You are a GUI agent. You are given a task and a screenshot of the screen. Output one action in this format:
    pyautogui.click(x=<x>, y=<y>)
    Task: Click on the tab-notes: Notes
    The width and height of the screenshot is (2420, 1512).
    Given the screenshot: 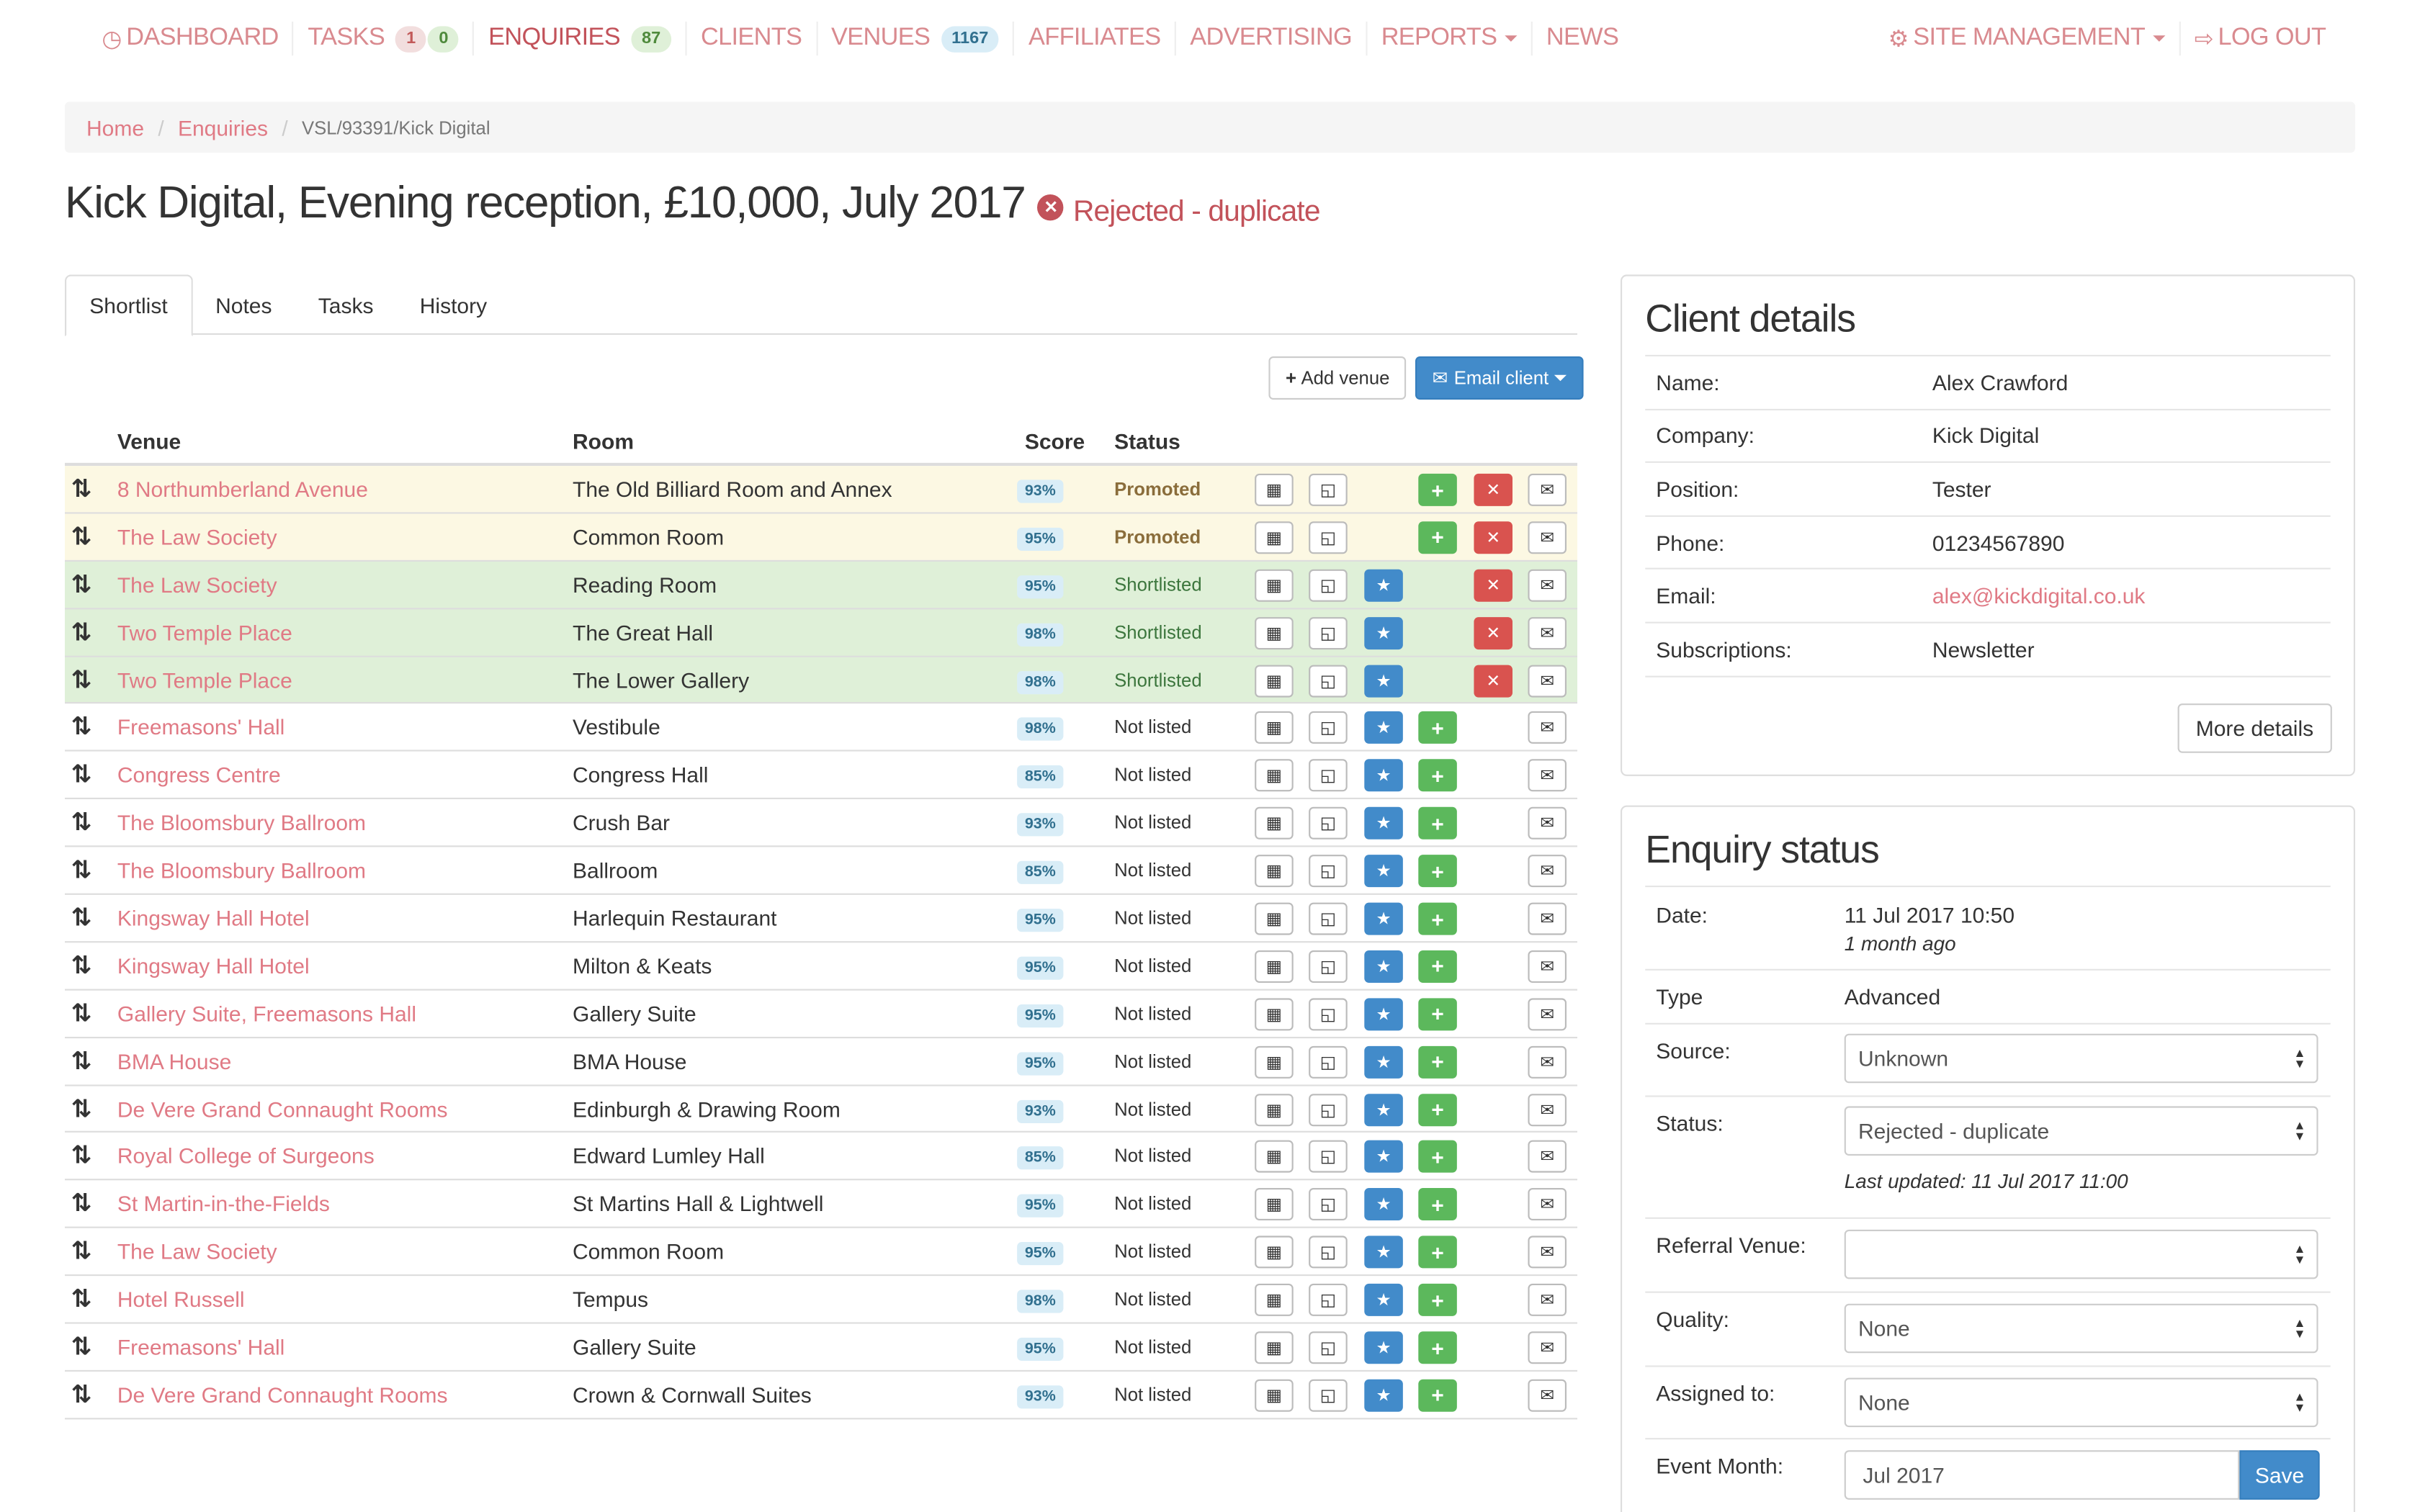 What is the action you would take?
    pyautogui.click(x=243, y=305)
    